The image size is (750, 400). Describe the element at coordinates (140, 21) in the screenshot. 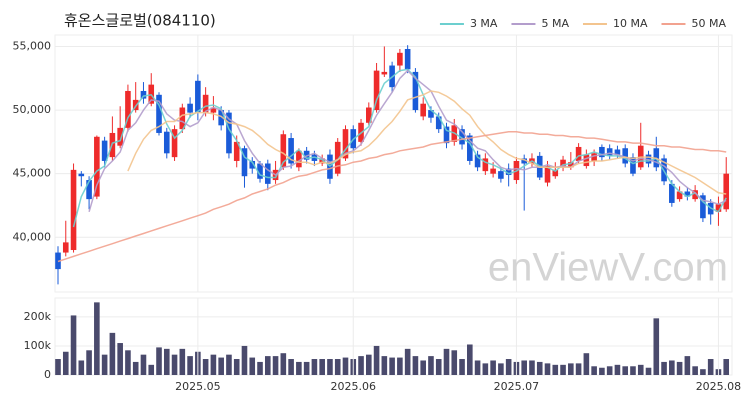

I see `chart-title: 휴온스글로벌(084110)` at that location.